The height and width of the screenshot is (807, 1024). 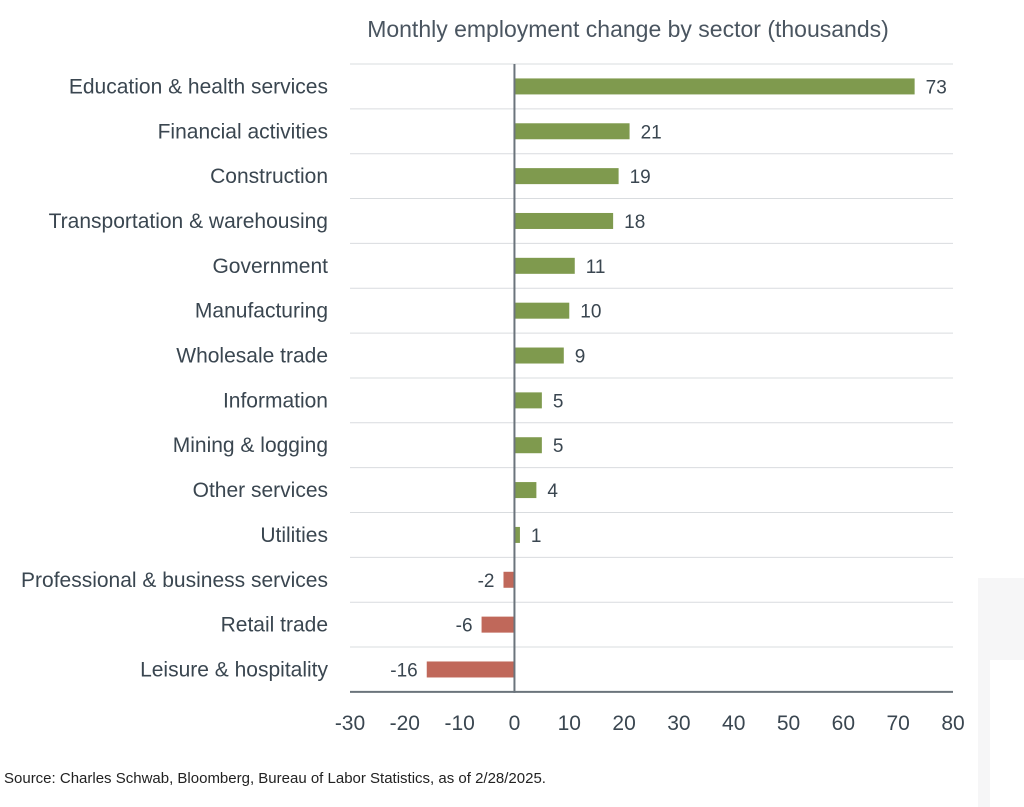 What do you see at coordinates (261, 311) in the screenshot?
I see `category-label: Manufacturing` at bounding box center [261, 311].